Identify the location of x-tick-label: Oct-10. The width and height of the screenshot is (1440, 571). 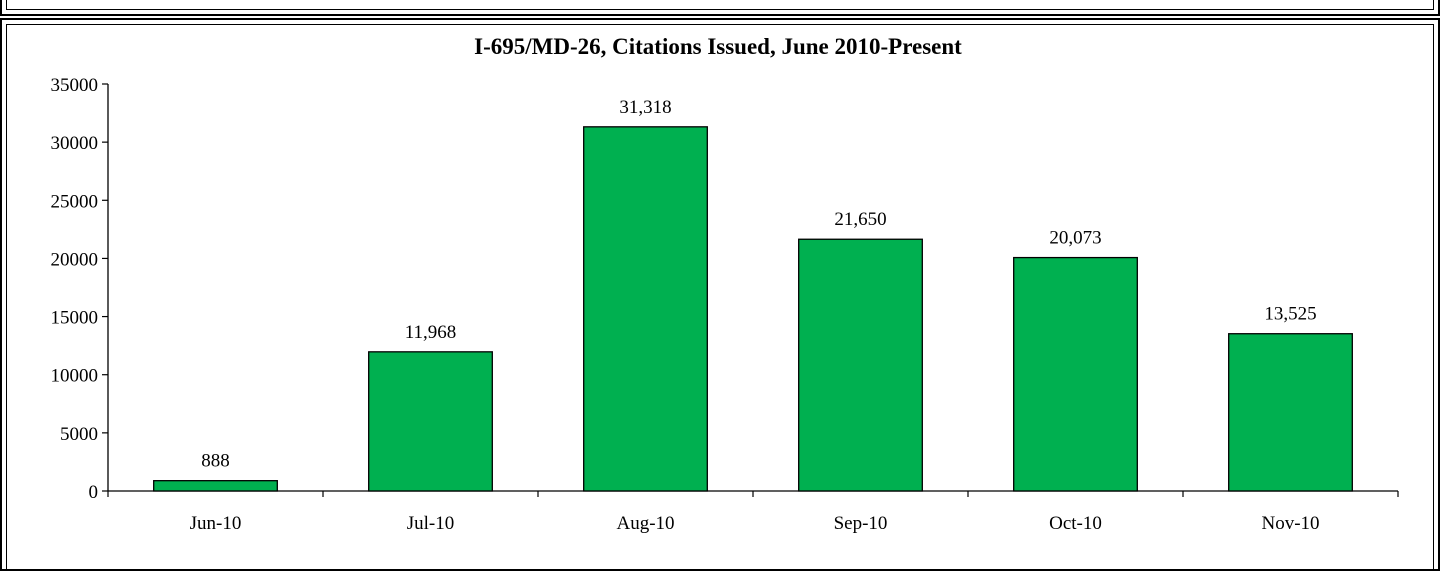
(1075, 523).